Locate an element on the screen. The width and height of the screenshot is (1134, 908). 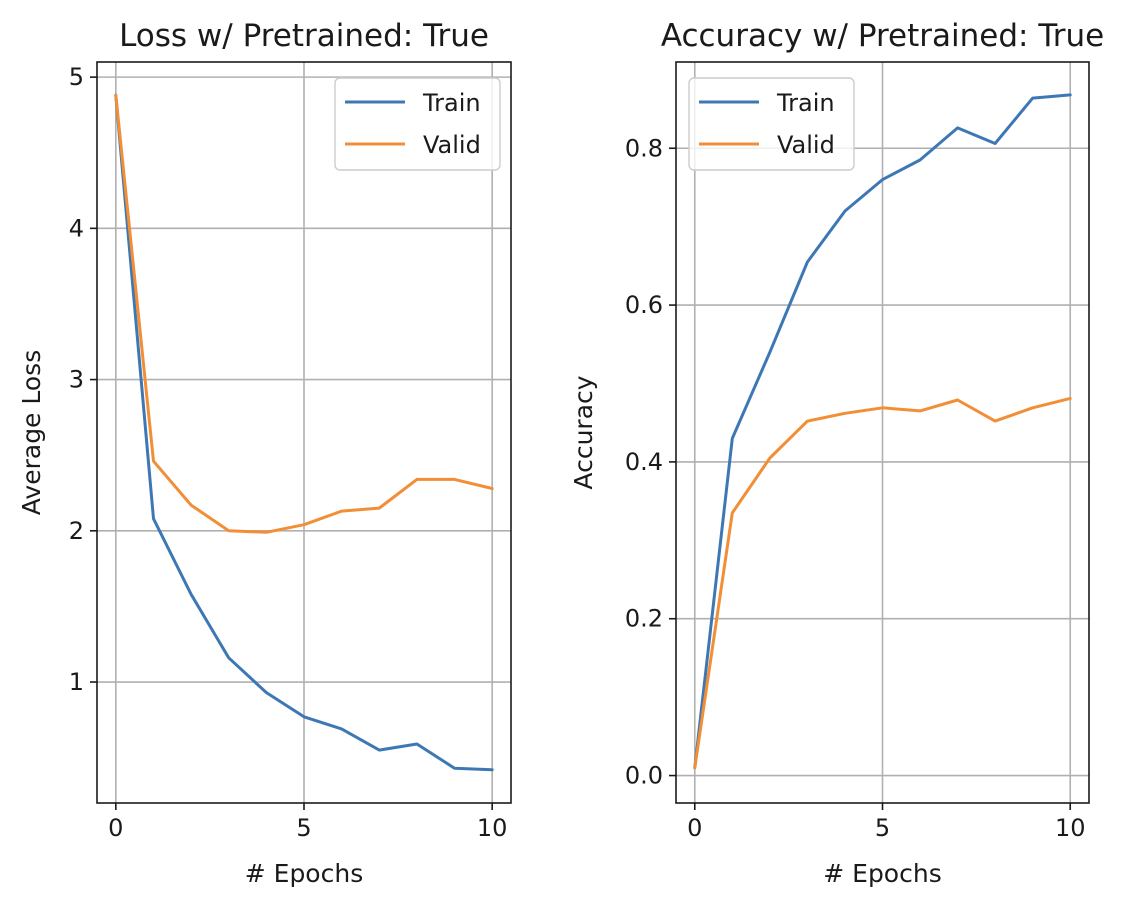
y-tick-label: 4 is located at coordinates (76, 228).